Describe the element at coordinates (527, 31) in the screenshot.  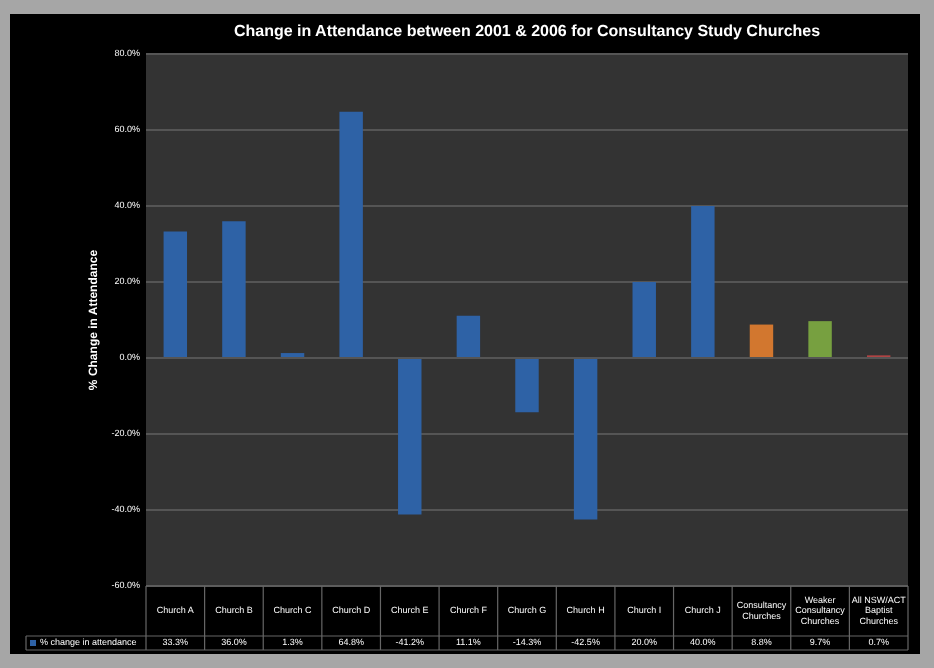
I see `chart-title: Change in Attendance between 2001 & 2006 for Consultancy Study Churches` at that location.